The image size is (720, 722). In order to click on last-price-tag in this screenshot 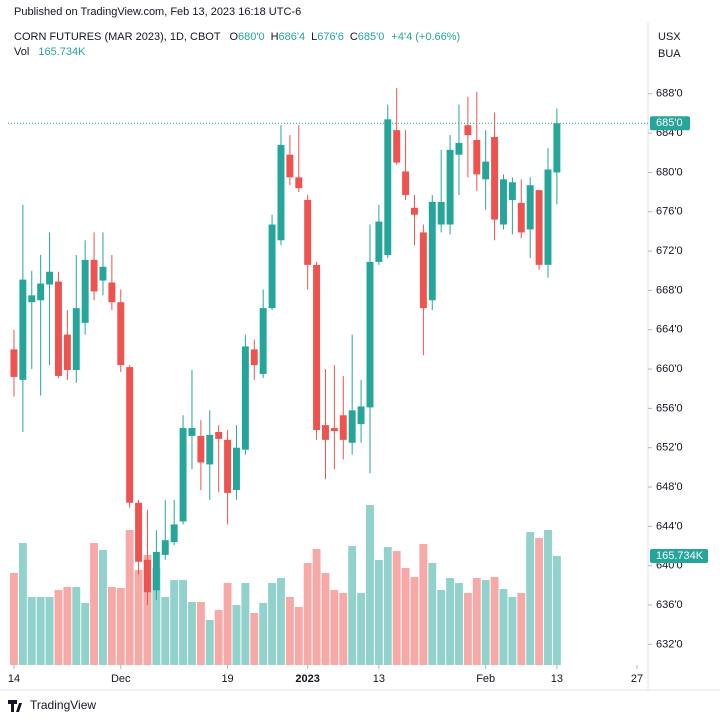, I will do `click(670, 123)`.